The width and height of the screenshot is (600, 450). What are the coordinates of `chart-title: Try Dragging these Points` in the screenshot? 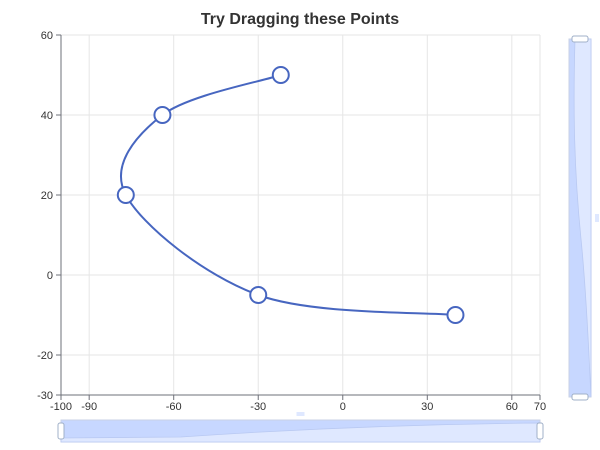 It's located at (300, 19).